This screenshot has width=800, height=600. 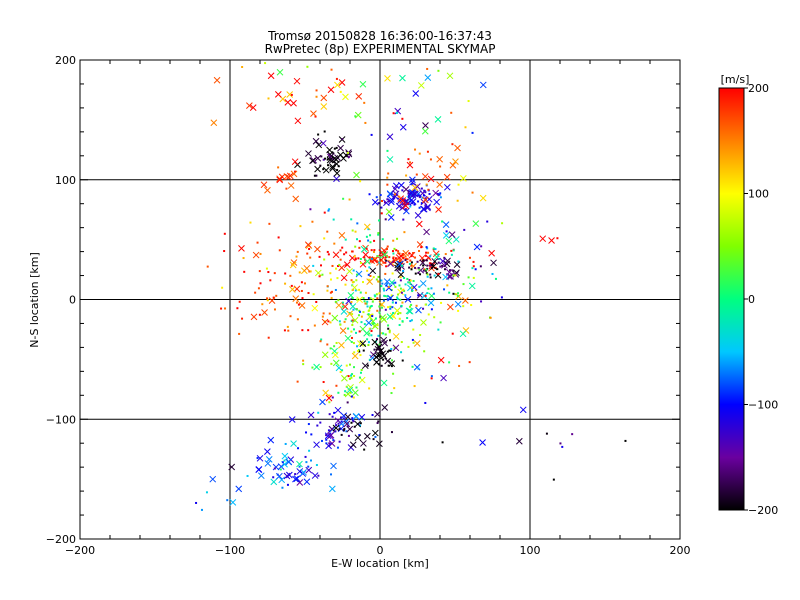 I want to click on x-tick-label: 100, so click(x=530, y=550).